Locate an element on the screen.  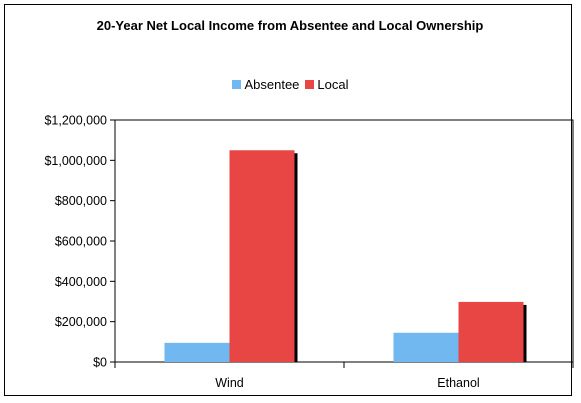
y-tick-label: $0 is located at coordinates (100, 363).